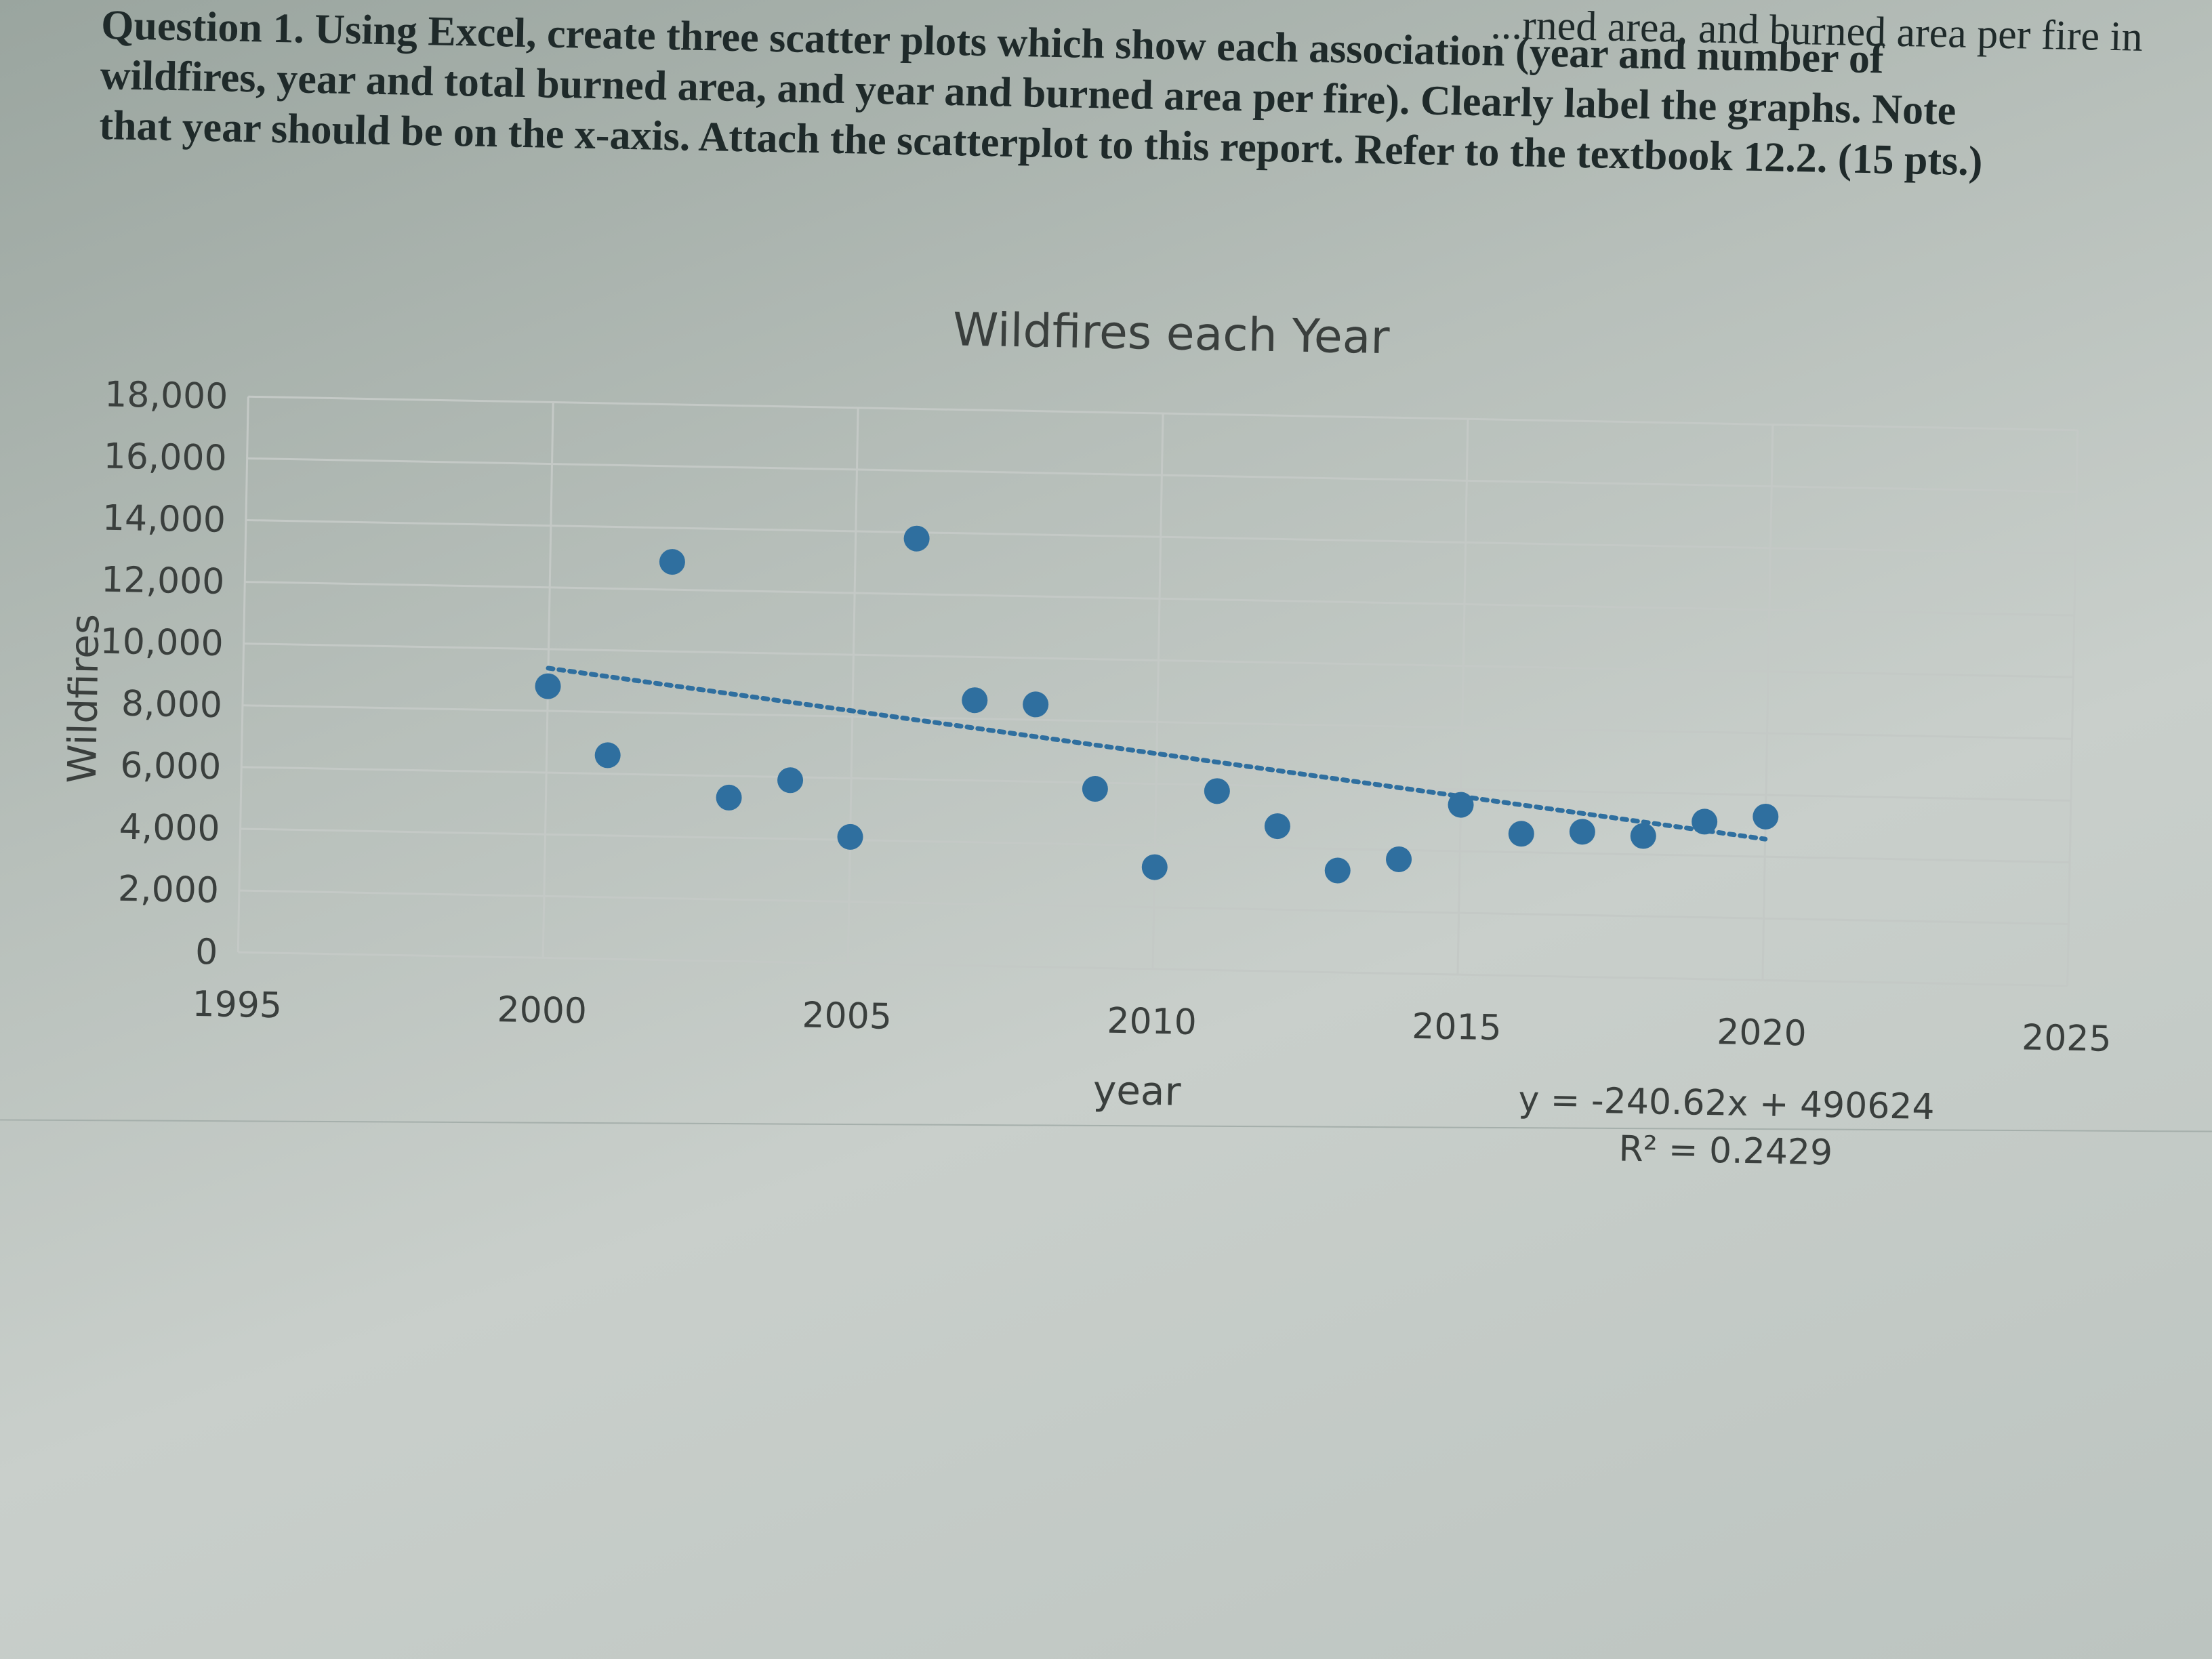 This screenshot has width=2212, height=1659. I want to click on x-tick-label: 2000, so click(542, 1010).